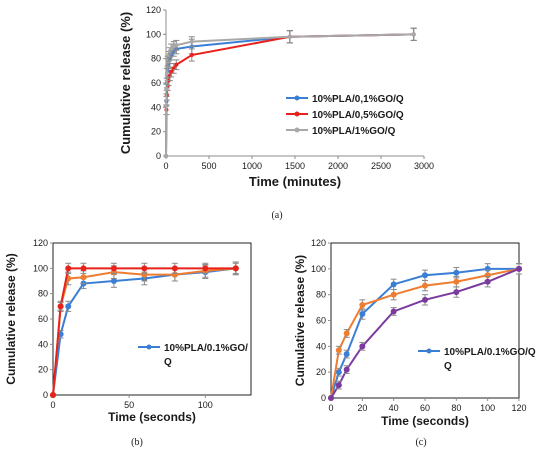 This screenshot has height=452, width=554. What do you see at coordinates (193, 355) in the screenshot?
I see `legend-b: 10%PLA/0.1%GO/Q` at bounding box center [193, 355].